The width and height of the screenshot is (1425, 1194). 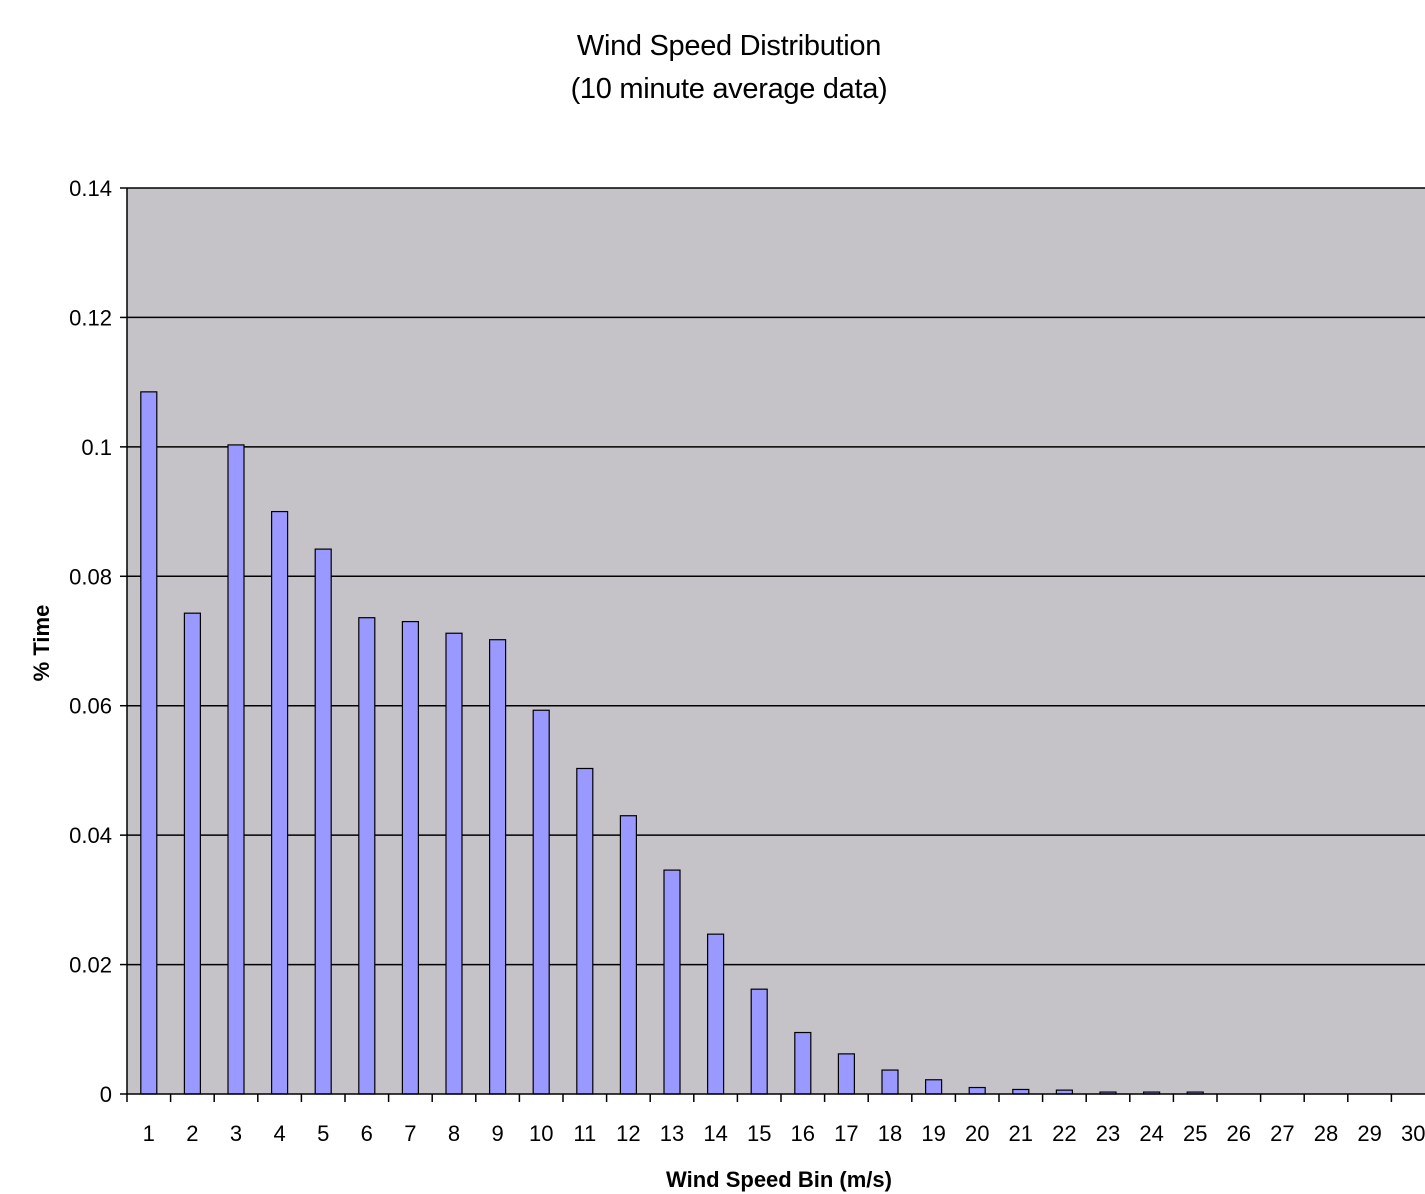 What do you see at coordinates (628, 1133) in the screenshot?
I see `x-tick-label: 12` at bounding box center [628, 1133].